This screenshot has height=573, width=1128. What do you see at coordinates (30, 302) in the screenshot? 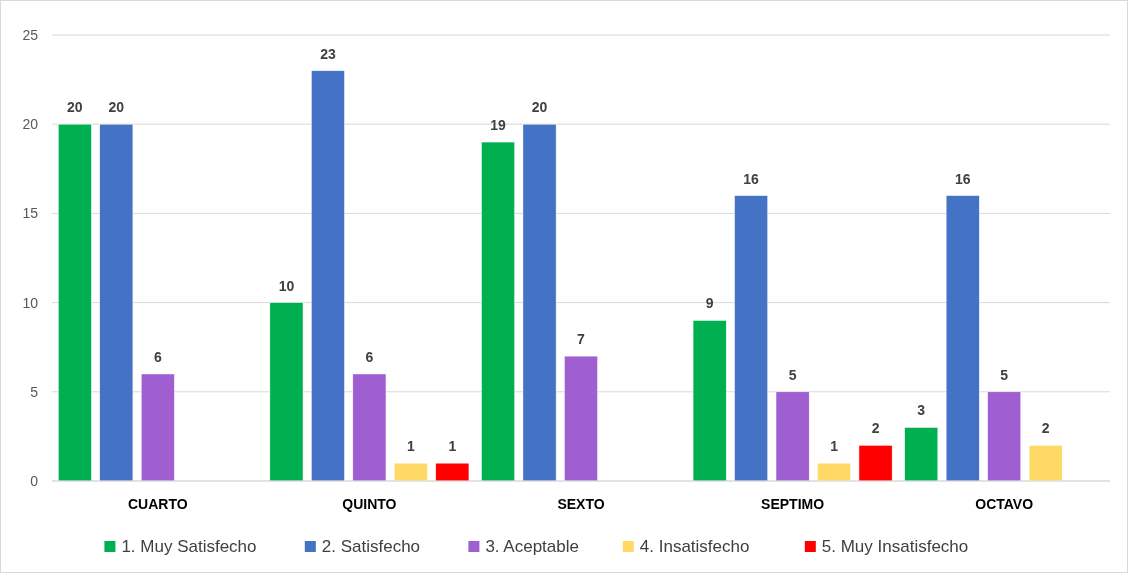
I see `y-tick-label: 10` at bounding box center [30, 302].